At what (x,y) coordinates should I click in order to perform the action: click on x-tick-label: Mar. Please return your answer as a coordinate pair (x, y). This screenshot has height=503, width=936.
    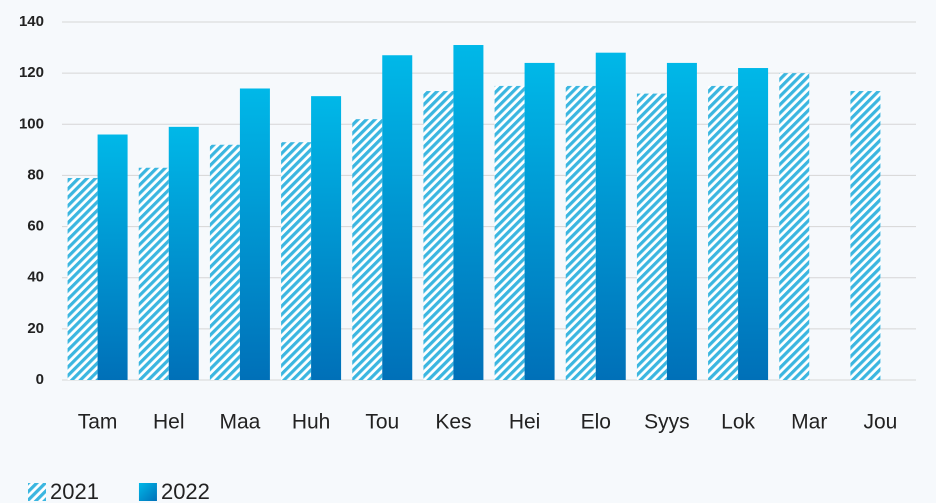
    Looking at the image, I should click on (809, 422).